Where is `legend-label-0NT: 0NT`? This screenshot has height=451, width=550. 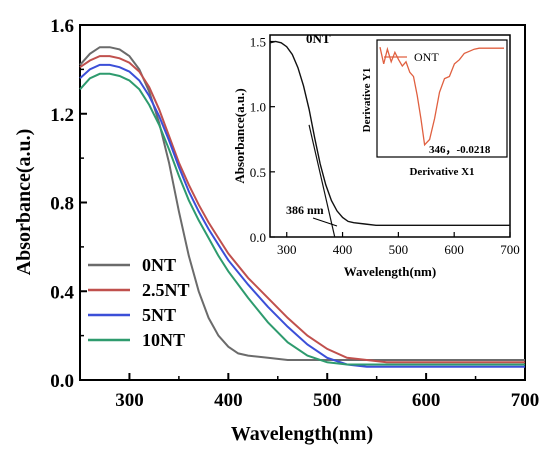
legend-label-0NT: 0NT is located at coordinates (159, 265).